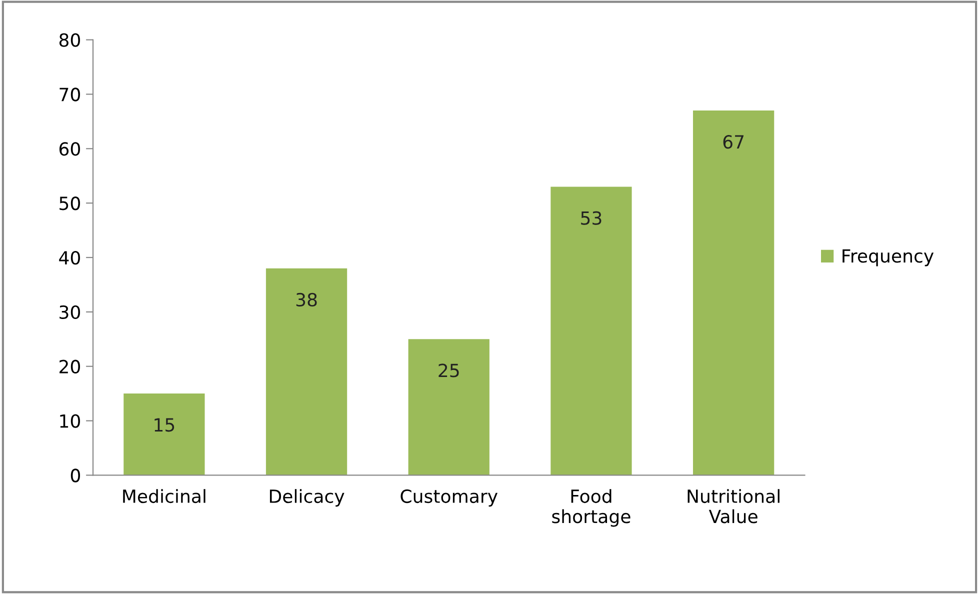  I want to click on data-label: 38, so click(306, 299).